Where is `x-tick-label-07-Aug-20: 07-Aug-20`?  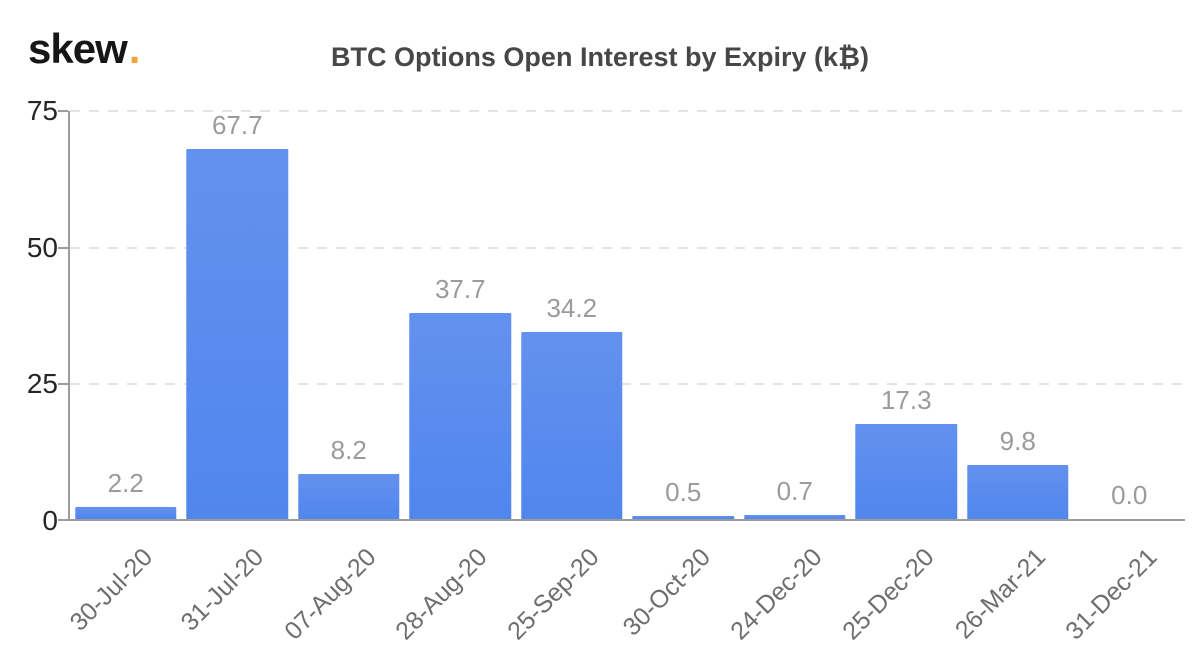
x-tick-label-07-Aug-20: 07-Aug-20 is located at coordinates (330, 594).